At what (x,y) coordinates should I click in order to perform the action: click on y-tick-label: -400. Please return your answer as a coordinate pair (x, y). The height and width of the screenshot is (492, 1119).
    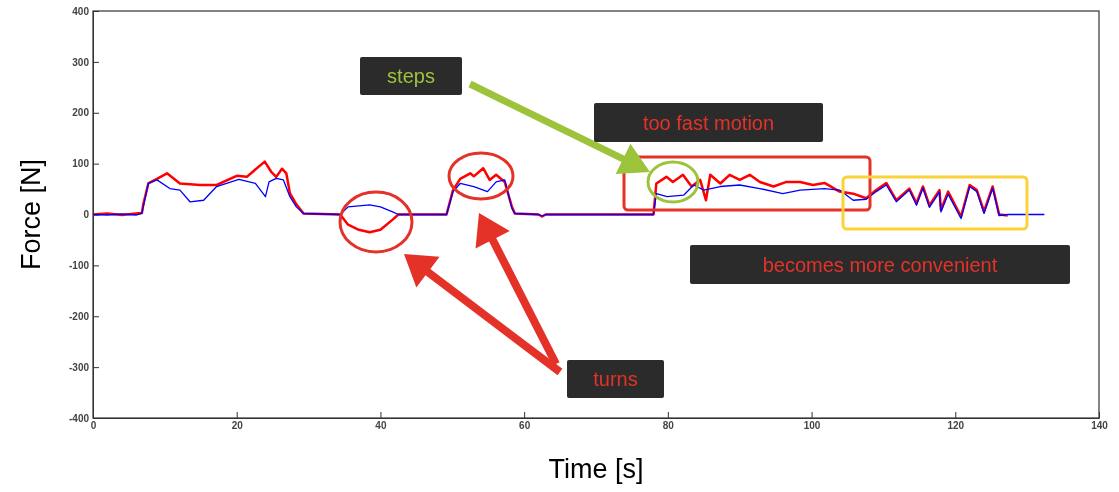
    Looking at the image, I should click on (79, 418).